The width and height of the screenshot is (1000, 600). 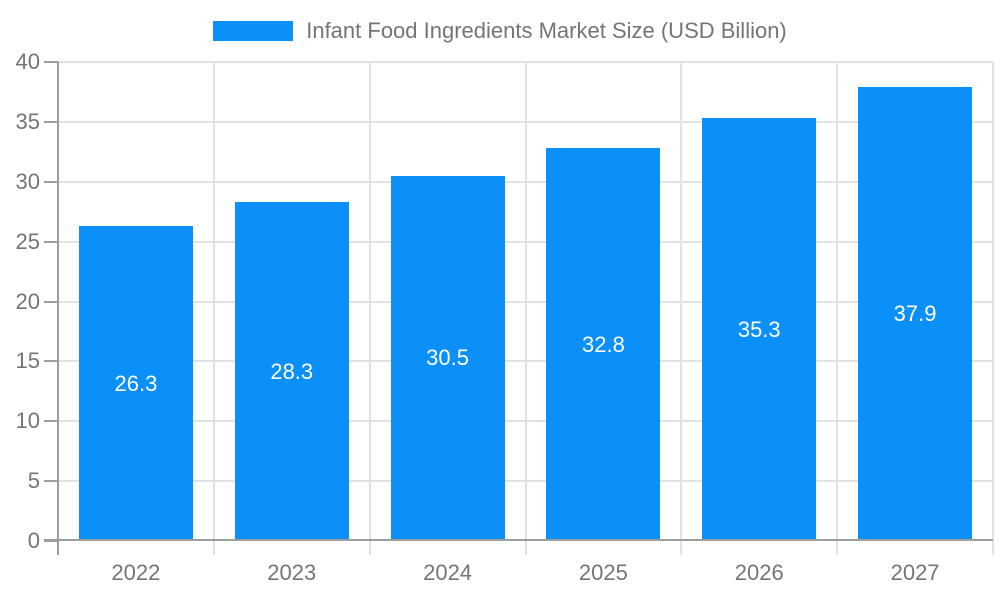 What do you see at coordinates (27, 181) in the screenshot?
I see `y-tick-label: 30` at bounding box center [27, 181].